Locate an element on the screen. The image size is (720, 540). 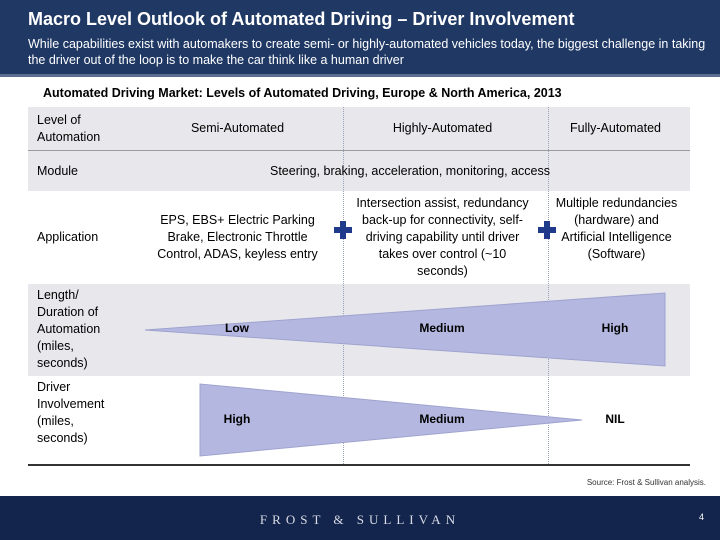
brand-logo: FROST & SULLIVAN is located at coordinates (360, 519).